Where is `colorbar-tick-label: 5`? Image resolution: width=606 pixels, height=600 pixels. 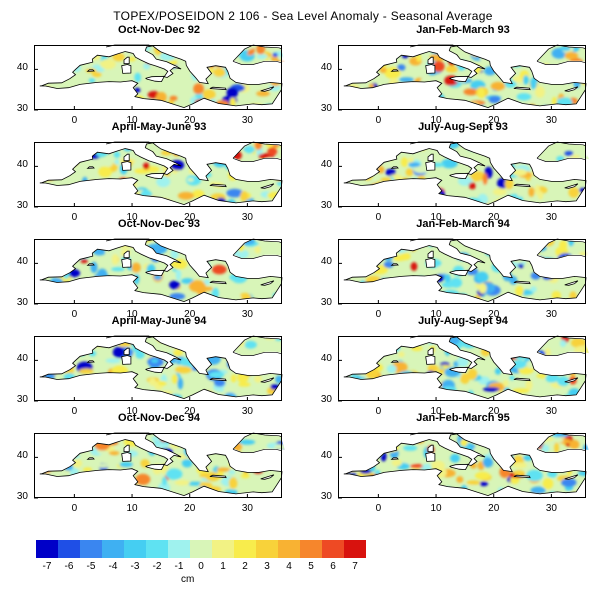
colorbar-tick-label: 5 is located at coordinates (311, 566).